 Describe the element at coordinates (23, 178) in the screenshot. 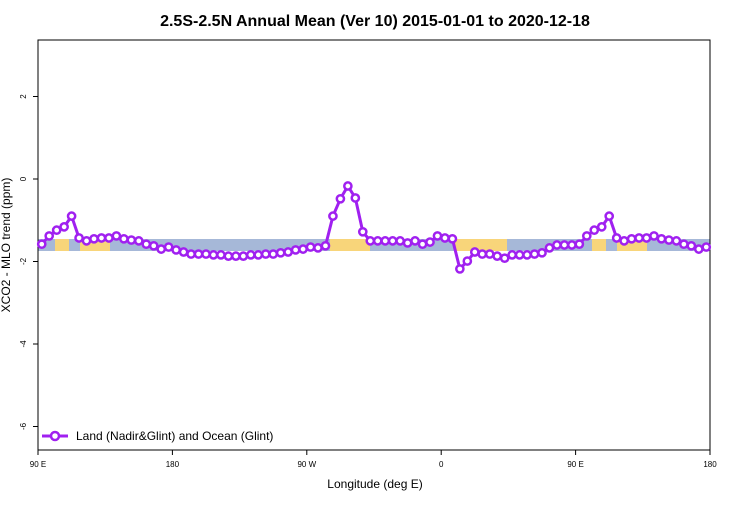

I see `y-tick-label: 0` at that location.